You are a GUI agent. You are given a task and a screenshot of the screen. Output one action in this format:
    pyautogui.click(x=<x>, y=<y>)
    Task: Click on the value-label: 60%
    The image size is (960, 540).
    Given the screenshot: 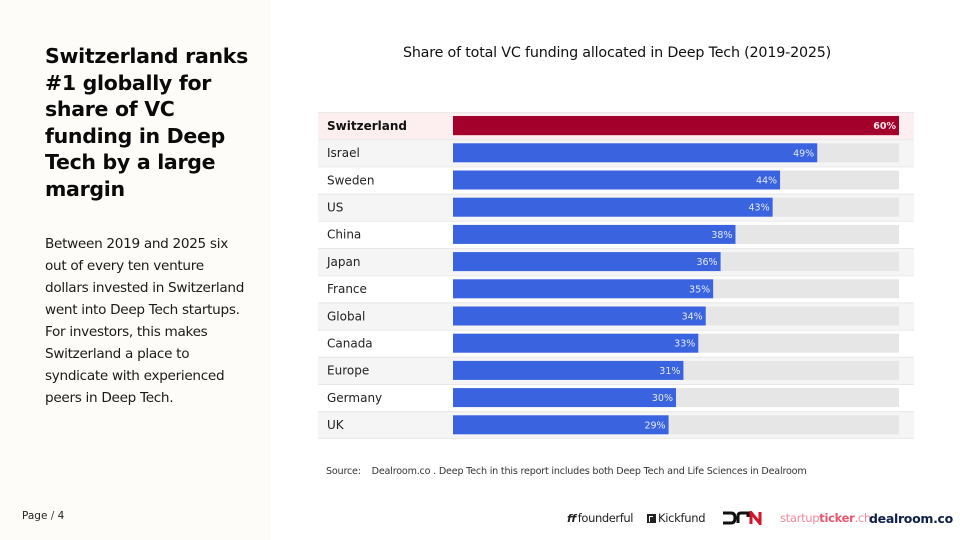 What is the action you would take?
    pyautogui.click(x=884, y=126)
    